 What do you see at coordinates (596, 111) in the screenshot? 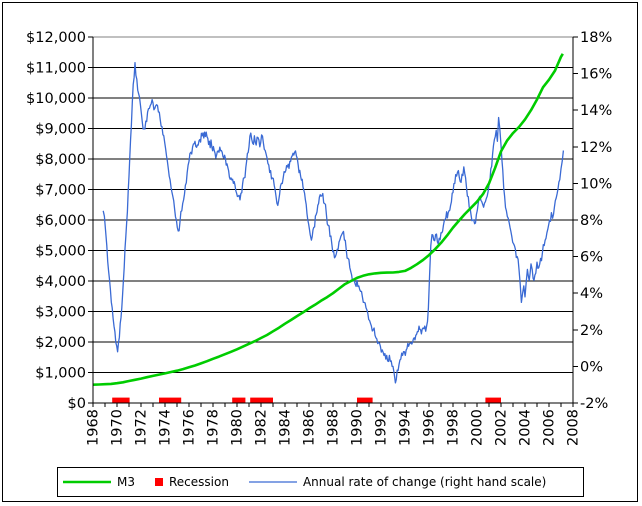
I see `y-right-label: 14%` at bounding box center [596, 111].